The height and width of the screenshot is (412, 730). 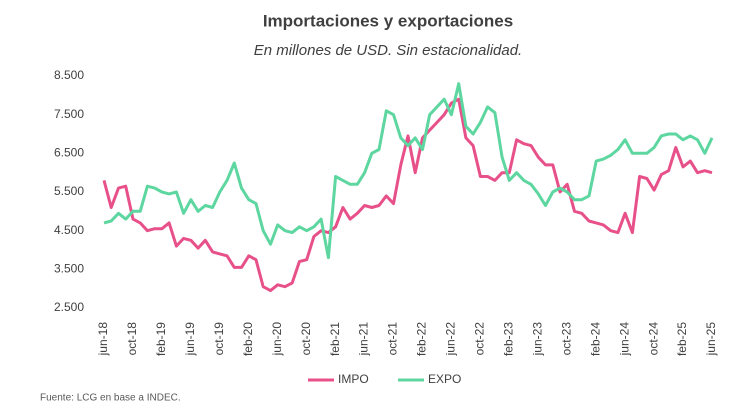 What do you see at coordinates (306, 339) in the screenshot?
I see `x-tick-label: oct-20` at bounding box center [306, 339].